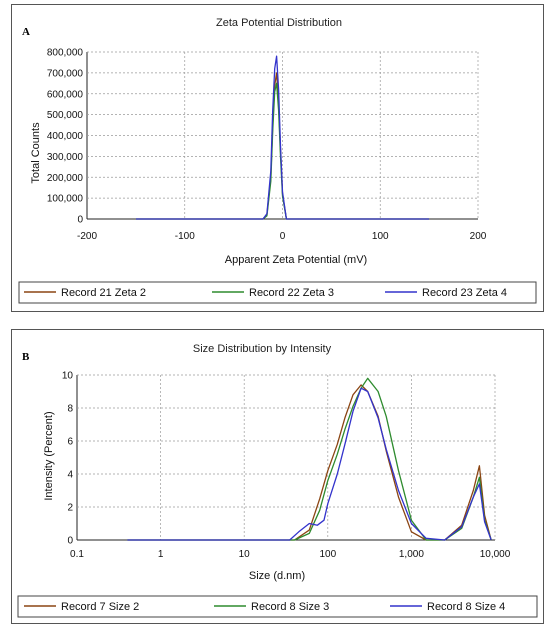  Describe the element at coordinates (277, 576) in the screenshot. I see `x-axis-label: Size (d.nm)` at that location.